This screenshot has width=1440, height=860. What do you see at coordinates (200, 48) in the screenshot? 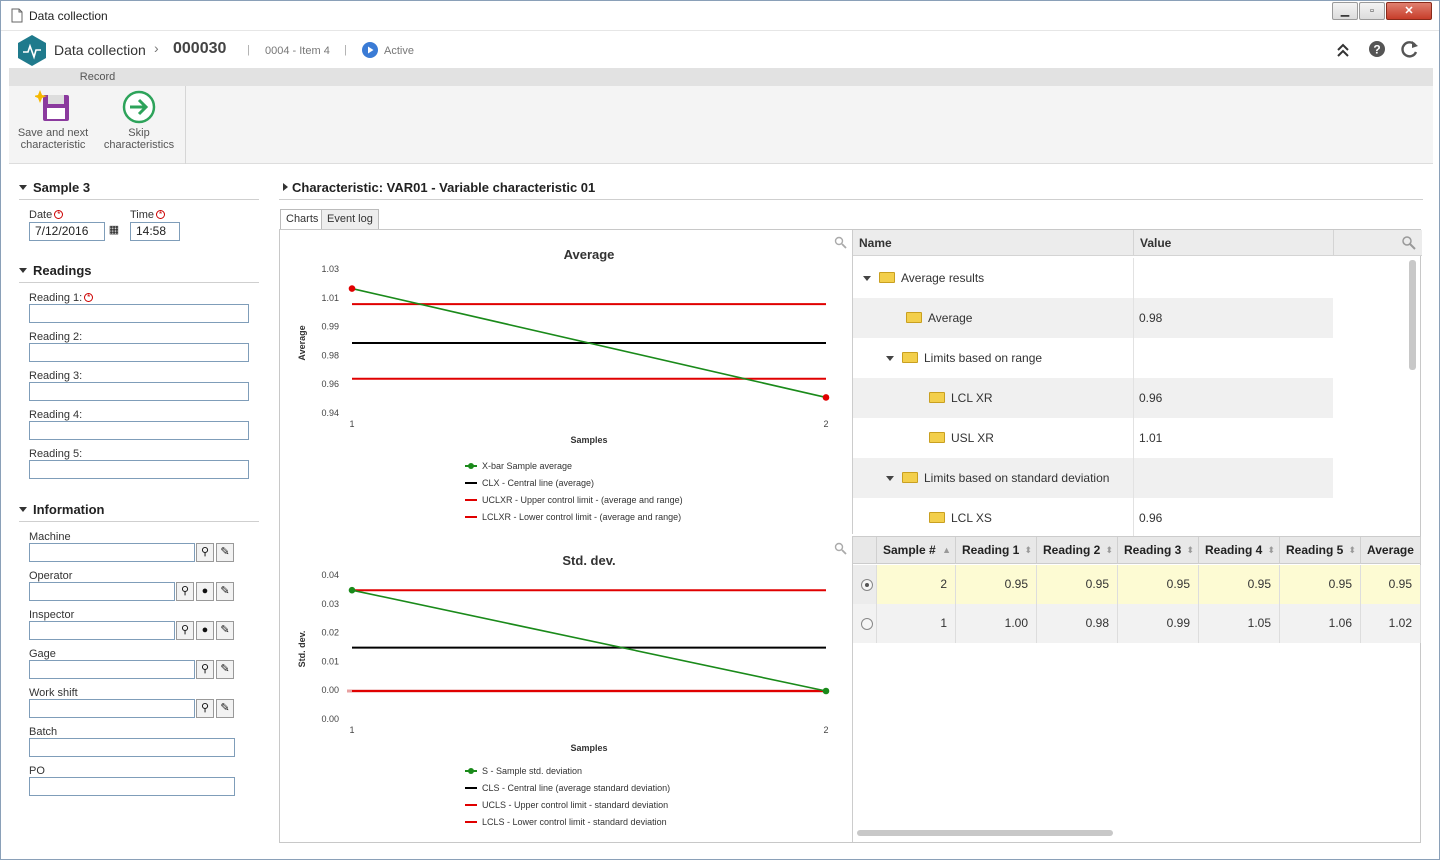
I see `record-id: 000030` at bounding box center [200, 48].